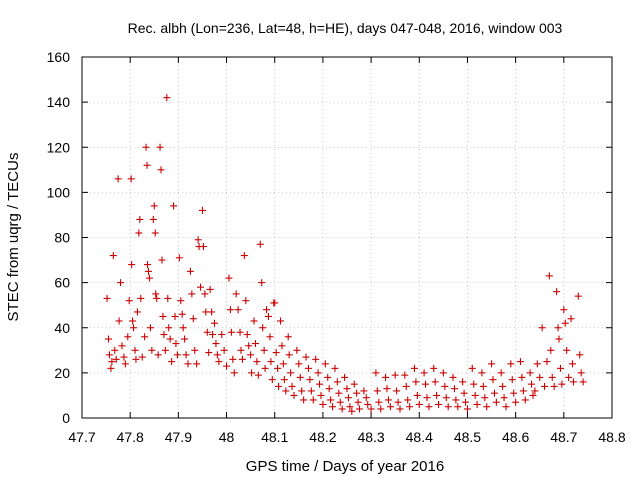 This screenshot has width=640, height=480. I want to click on y-tick-label: 40, so click(62, 328).